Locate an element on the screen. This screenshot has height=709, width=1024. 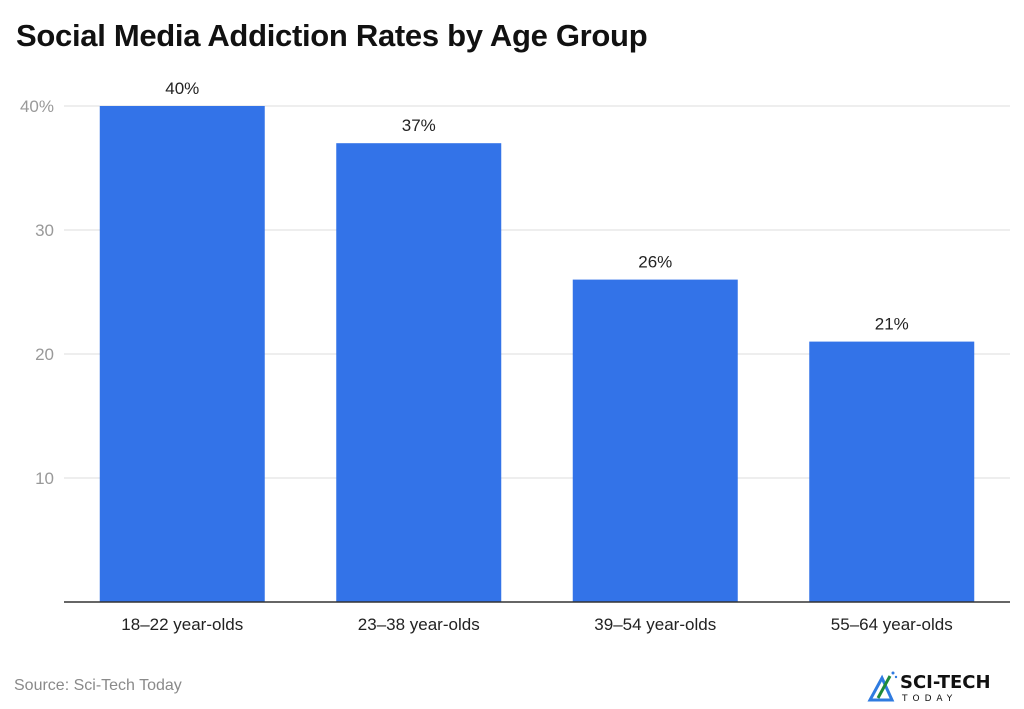
sci-tech-today-logo: SCI-TECH TODAY is located at coordinates (929, 687).